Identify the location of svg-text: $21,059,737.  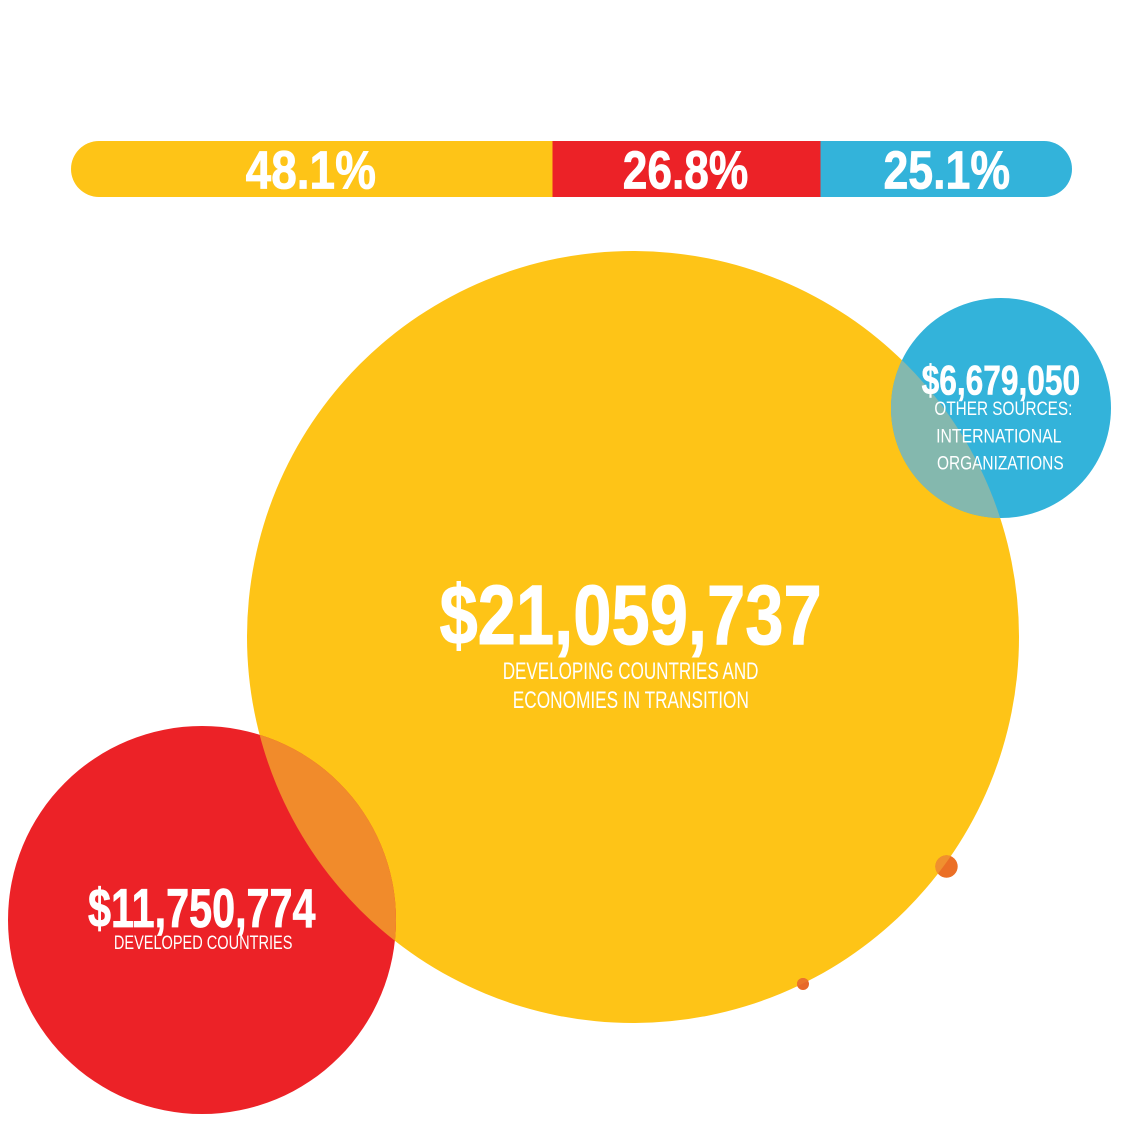
(630, 615).